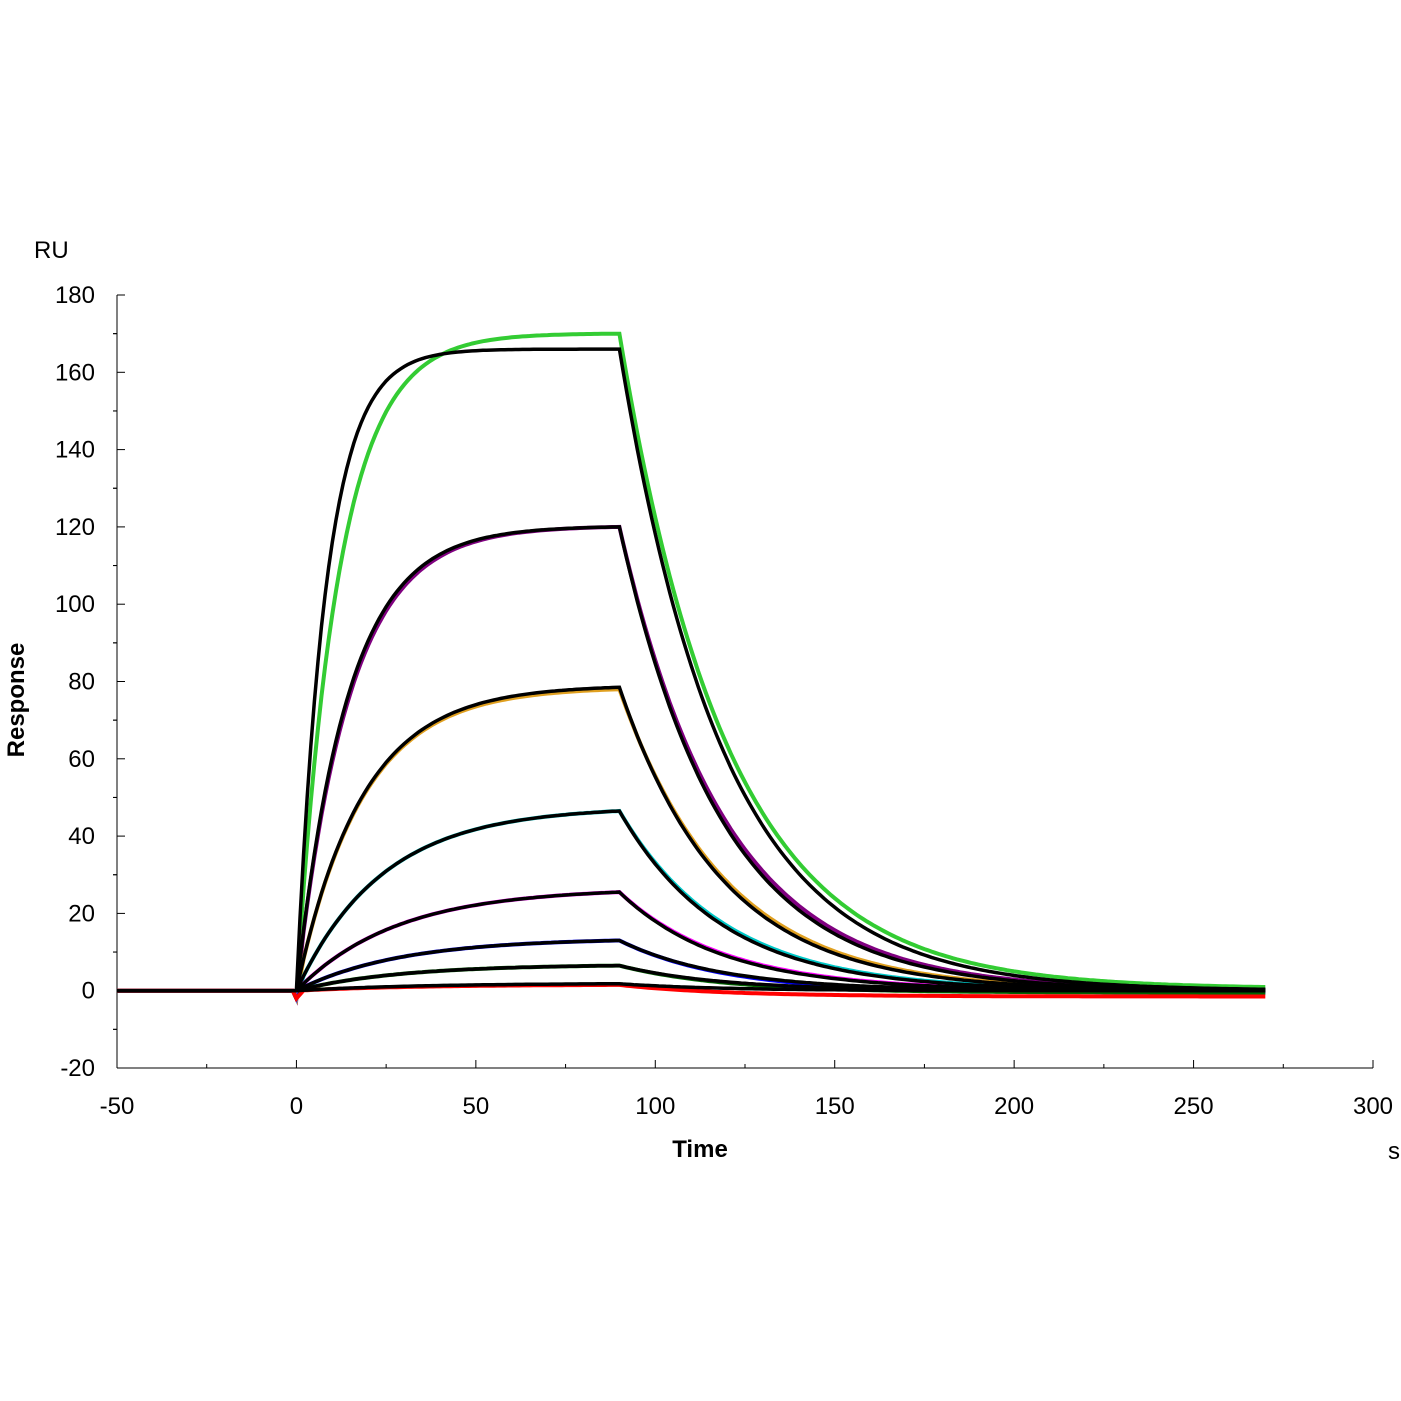  I want to click on x-tick-label: 300, so click(1373, 1106).